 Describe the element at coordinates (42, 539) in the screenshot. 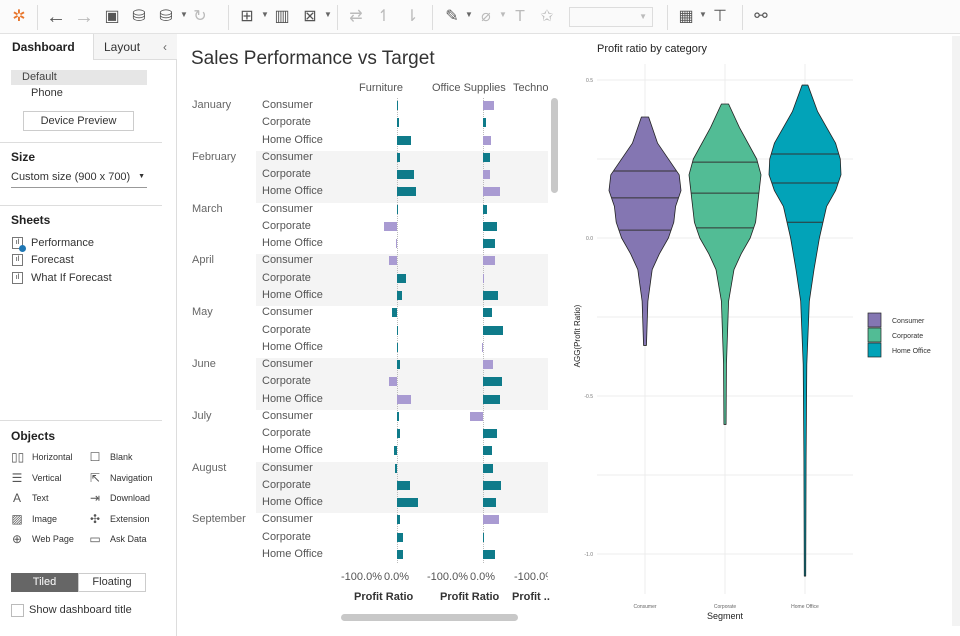

I see `object-web-page: ⊕ Web Page` at that location.